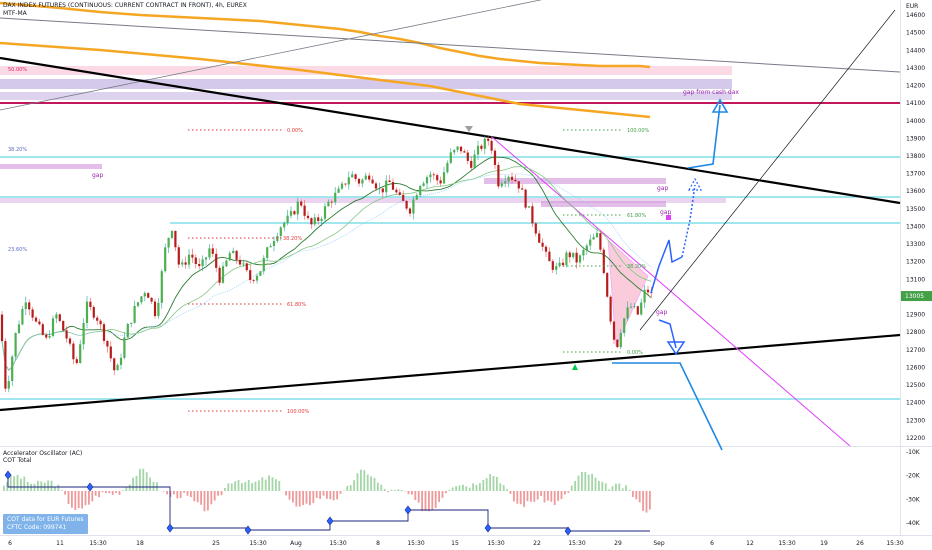 The height and width of the screenshot is (550, 932). What do you see at coordinates (327, 490) in the screenshot?
I see `ac-histogram` at bounding box center [327, 490].